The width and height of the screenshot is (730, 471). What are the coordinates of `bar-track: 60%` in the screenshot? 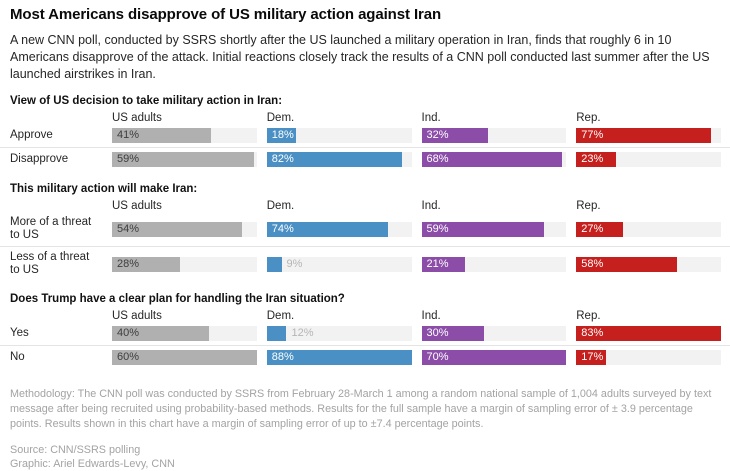 It's located at (184, 357).